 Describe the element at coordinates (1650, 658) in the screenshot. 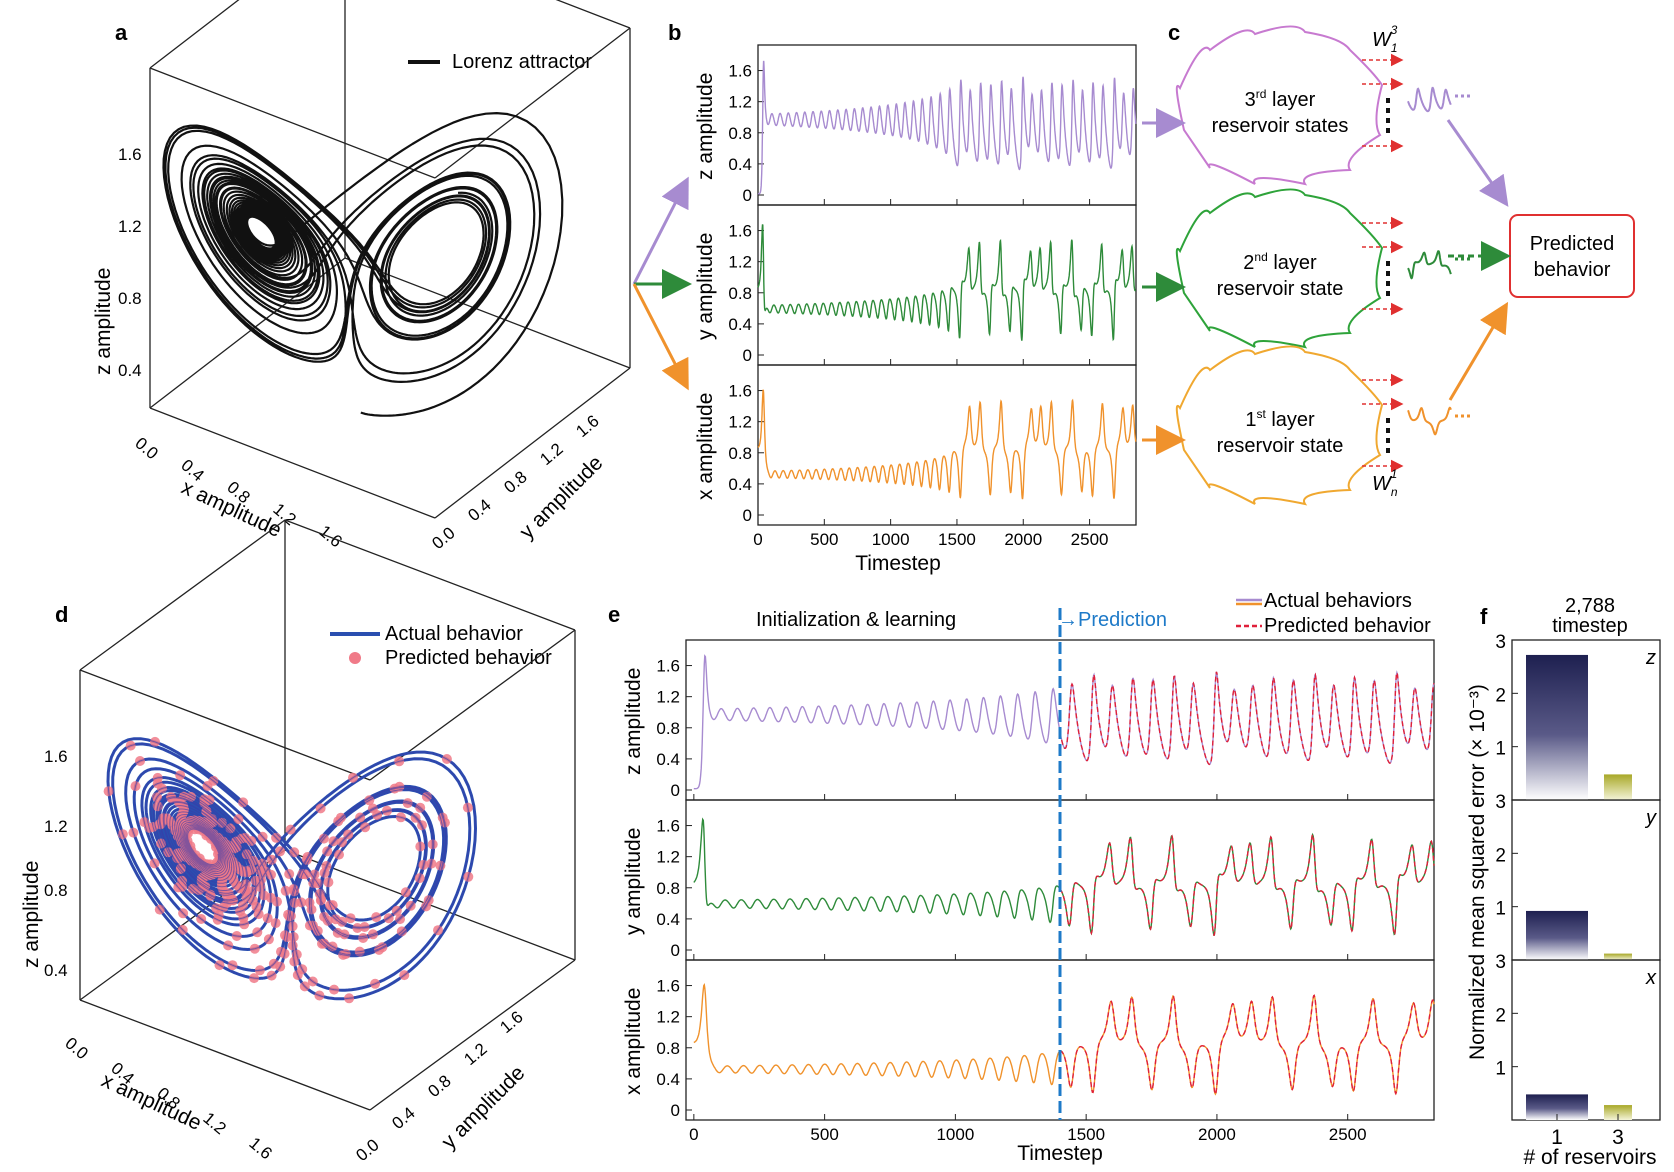

I see `row-tag: z` at that location.